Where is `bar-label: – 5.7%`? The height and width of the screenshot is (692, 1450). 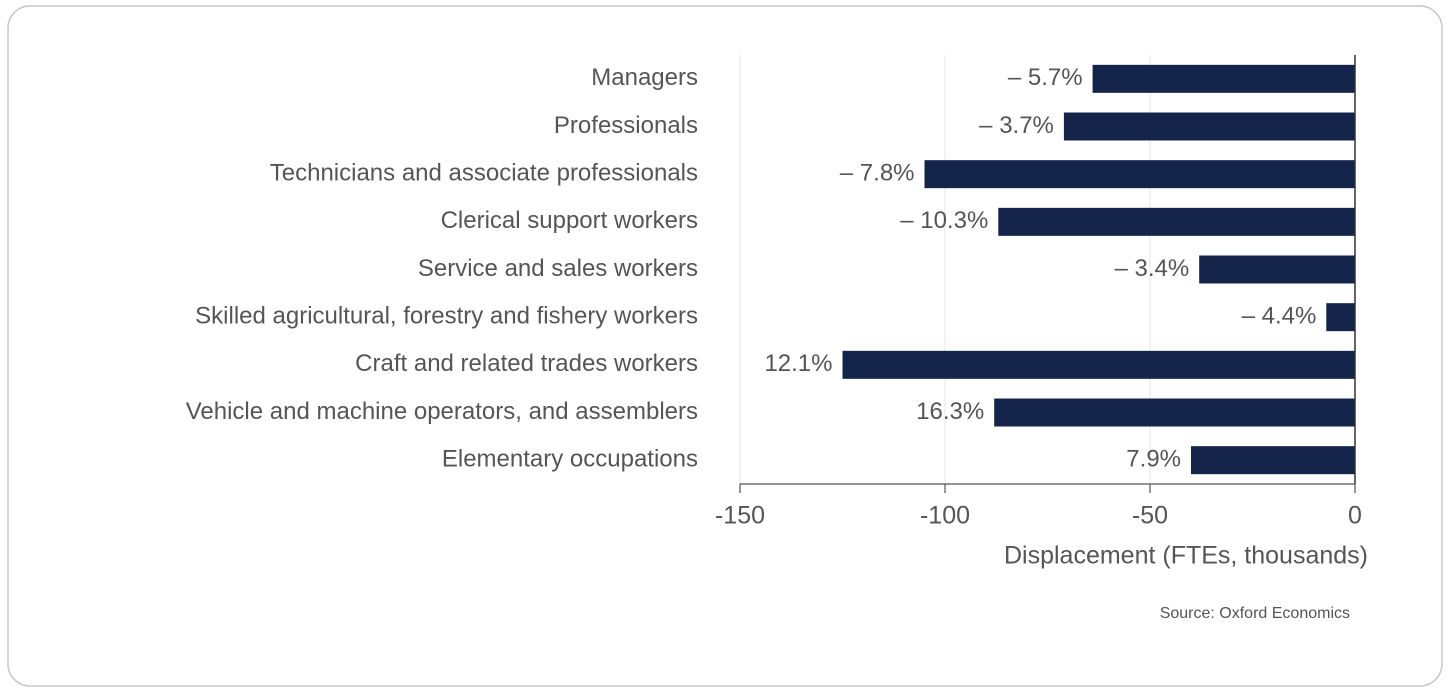 bar-label: – 5.7% is located at coordinates (1045, 77).